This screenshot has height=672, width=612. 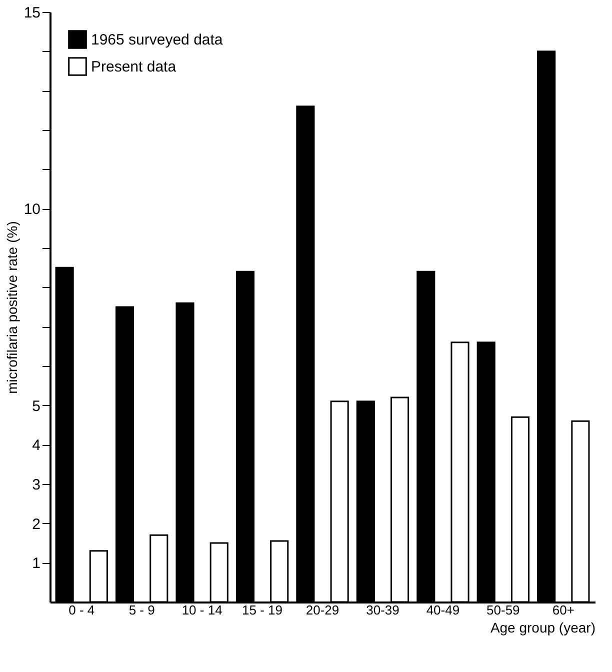 What do you see at coordinates (157, 40) in the screenshot?
I see `legend-label: 1965 surveyed data` at bounding box center [157, 40].